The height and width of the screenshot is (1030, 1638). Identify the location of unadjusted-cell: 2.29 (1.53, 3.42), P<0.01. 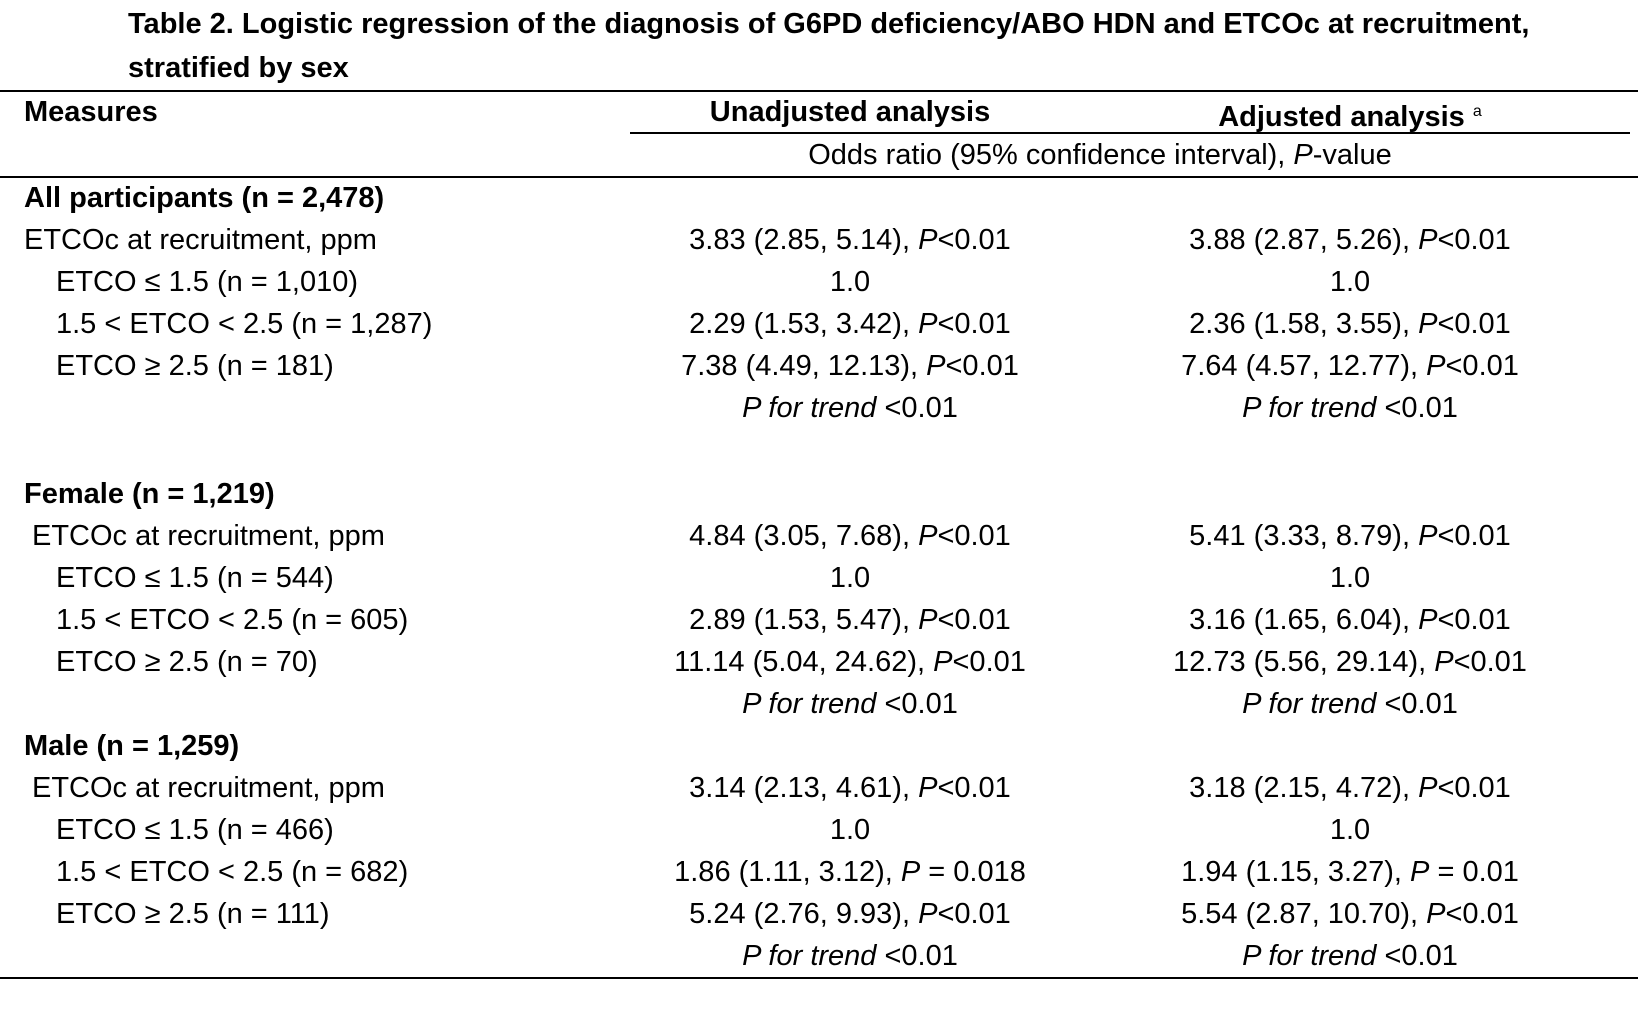
(850, 324).